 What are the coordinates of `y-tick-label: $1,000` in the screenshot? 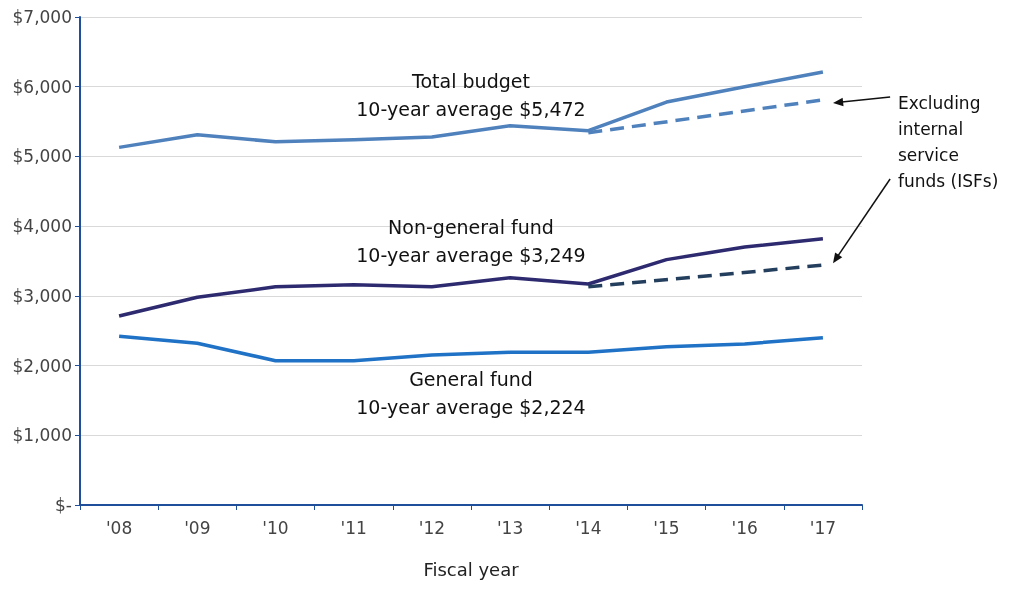 It's located at (42, 435).